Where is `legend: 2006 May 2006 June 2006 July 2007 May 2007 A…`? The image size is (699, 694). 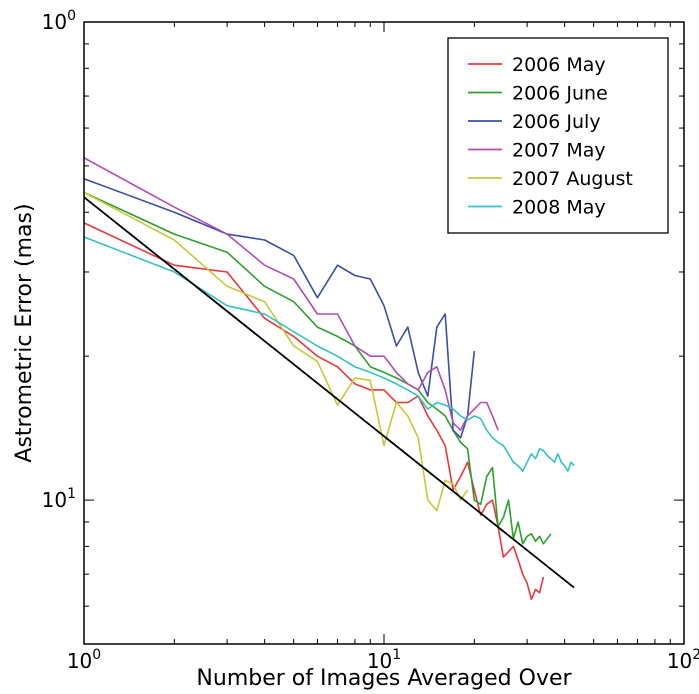
legend: 2006 May 2006 June 2006 July 2007 May 2007 A… is located at coordinates (558, 135).